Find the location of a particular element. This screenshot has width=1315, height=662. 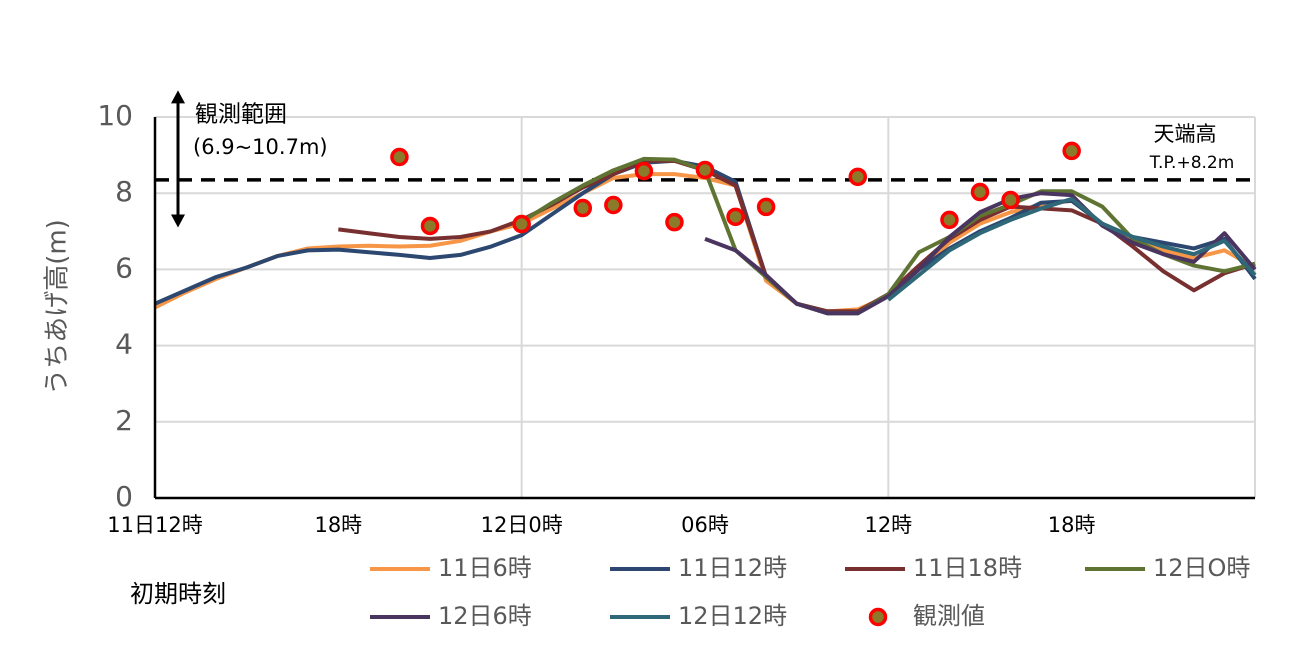

legend-title: 初期時刻 is located at coordinates (178, 594).